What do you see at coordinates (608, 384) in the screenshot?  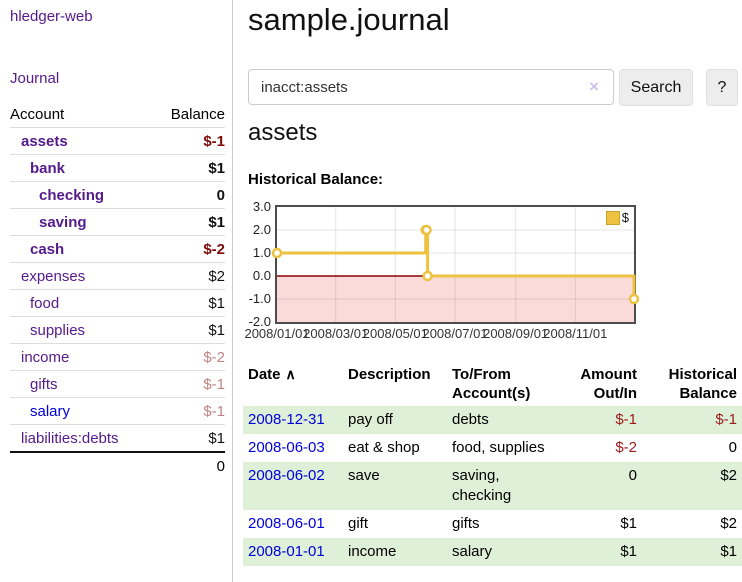 I see `column-header-amount: Amount Out/In` at bounding box center [608, 384].